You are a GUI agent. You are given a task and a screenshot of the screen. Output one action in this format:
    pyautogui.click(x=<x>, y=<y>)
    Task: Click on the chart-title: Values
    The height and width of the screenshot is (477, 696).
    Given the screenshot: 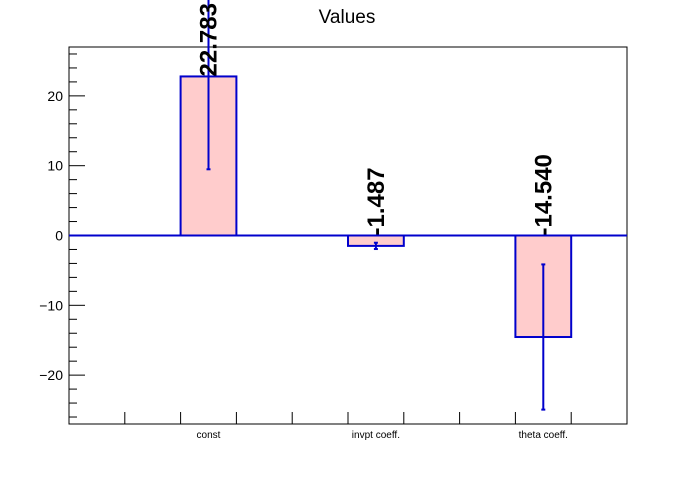 What is the action you would take?
    pyautogui.click(x=347, y=17)
    